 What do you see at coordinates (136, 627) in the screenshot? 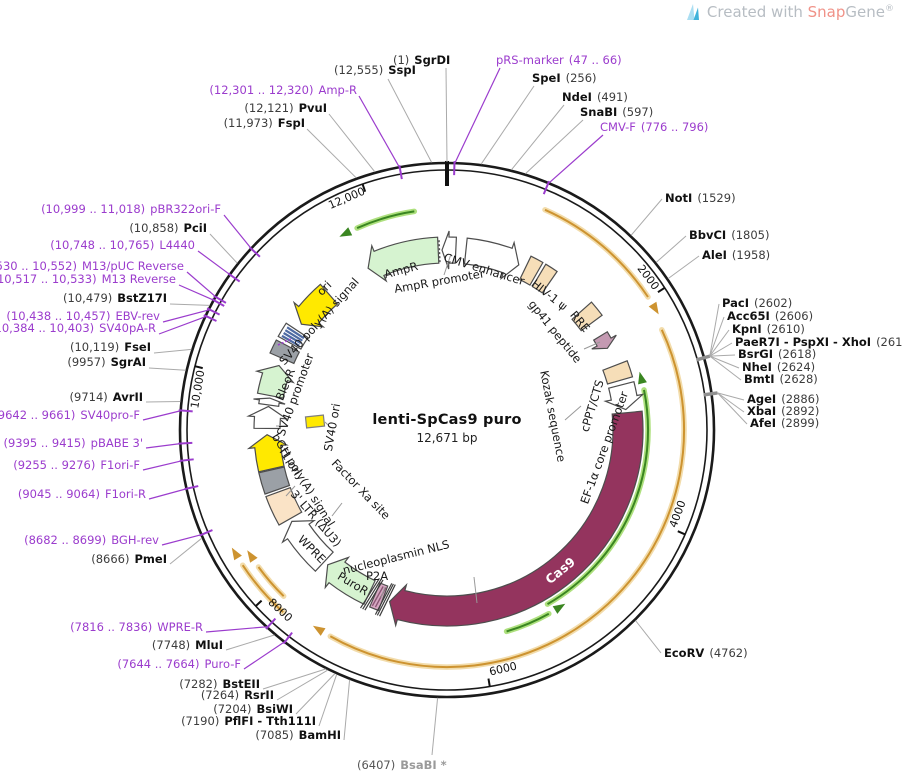
I see `site-label-wpre-r: (7816 .. 7836) WPRE-R` at bounding box center [136, 627].